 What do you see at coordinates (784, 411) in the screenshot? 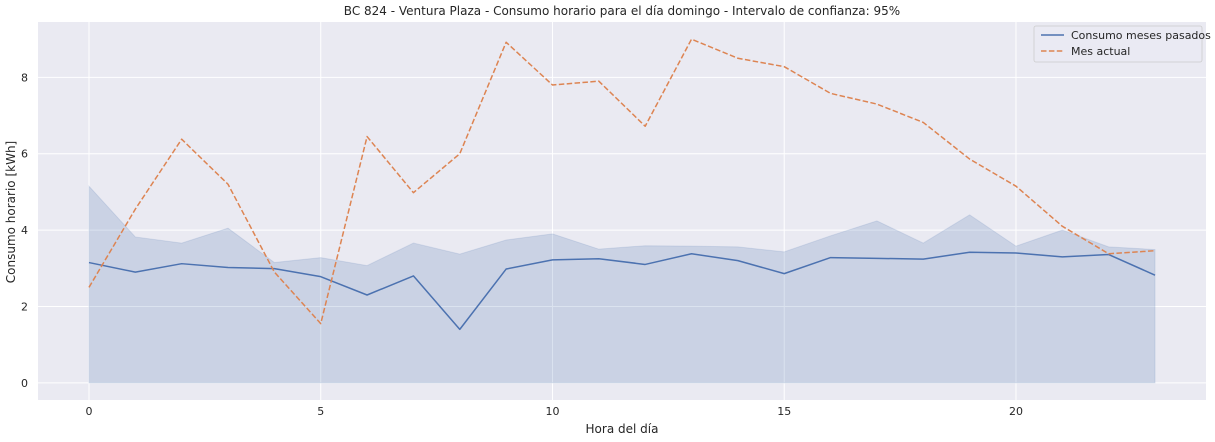
I see `x-tick-label: 15` at bounding box center [784, 411].